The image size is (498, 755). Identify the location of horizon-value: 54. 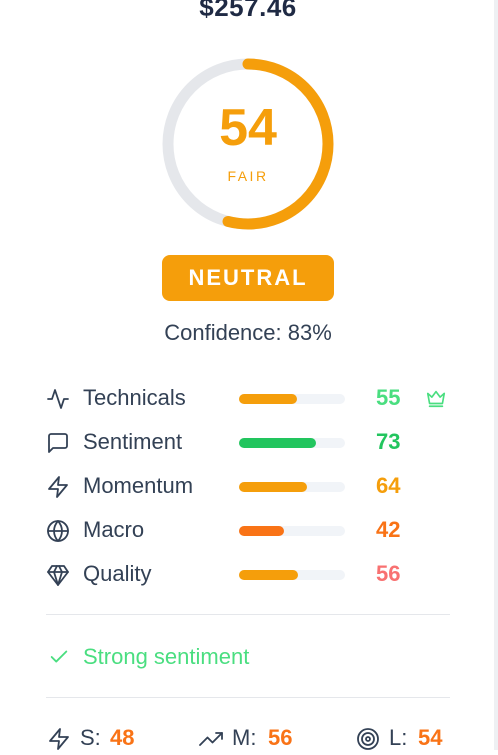
(430, 737).